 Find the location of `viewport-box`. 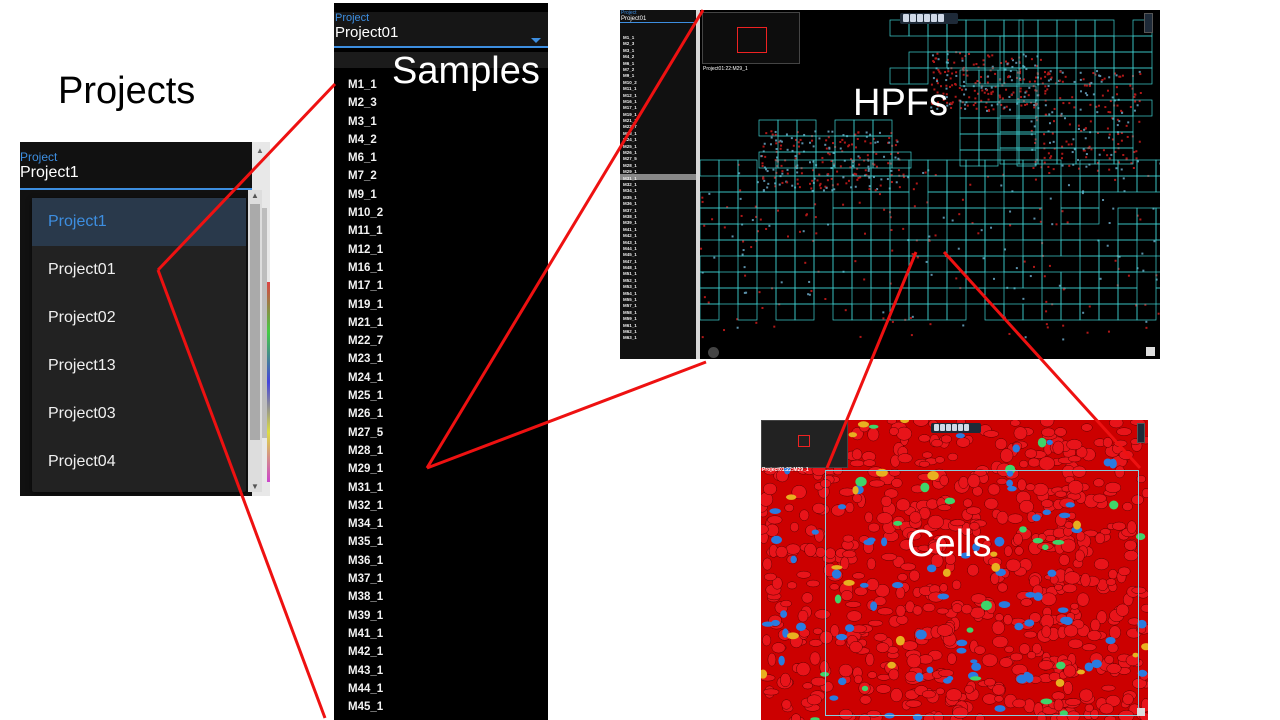

viewport-box is located at coordinates (804, 441).